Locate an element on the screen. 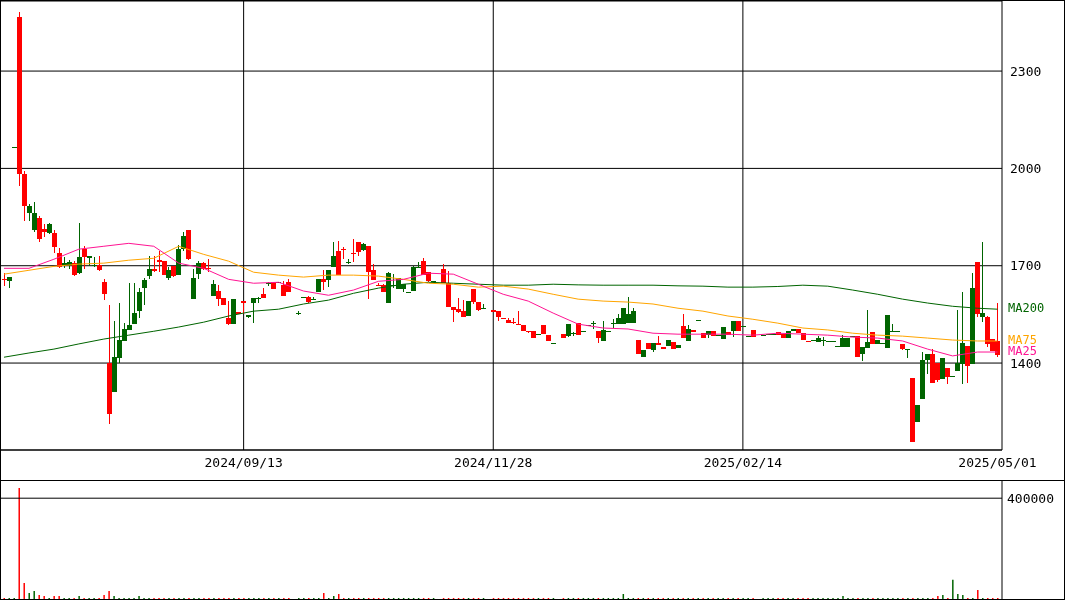  text: 400000 is located at coordinates (1030, 498).